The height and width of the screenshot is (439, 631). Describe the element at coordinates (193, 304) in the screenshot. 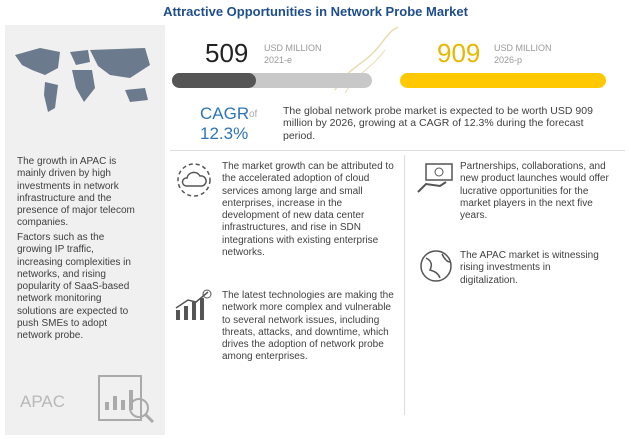

I see `growth-icon` at that location.